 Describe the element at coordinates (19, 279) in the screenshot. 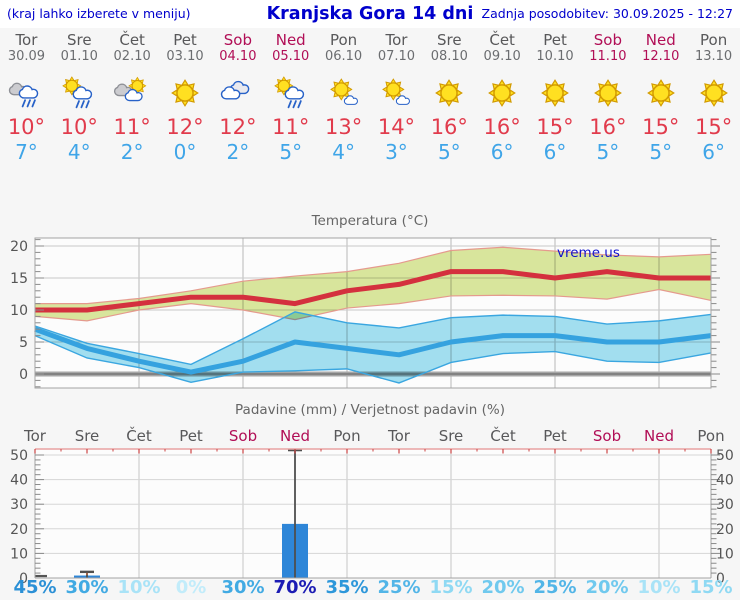

I see `svg-text: 15` at that location.